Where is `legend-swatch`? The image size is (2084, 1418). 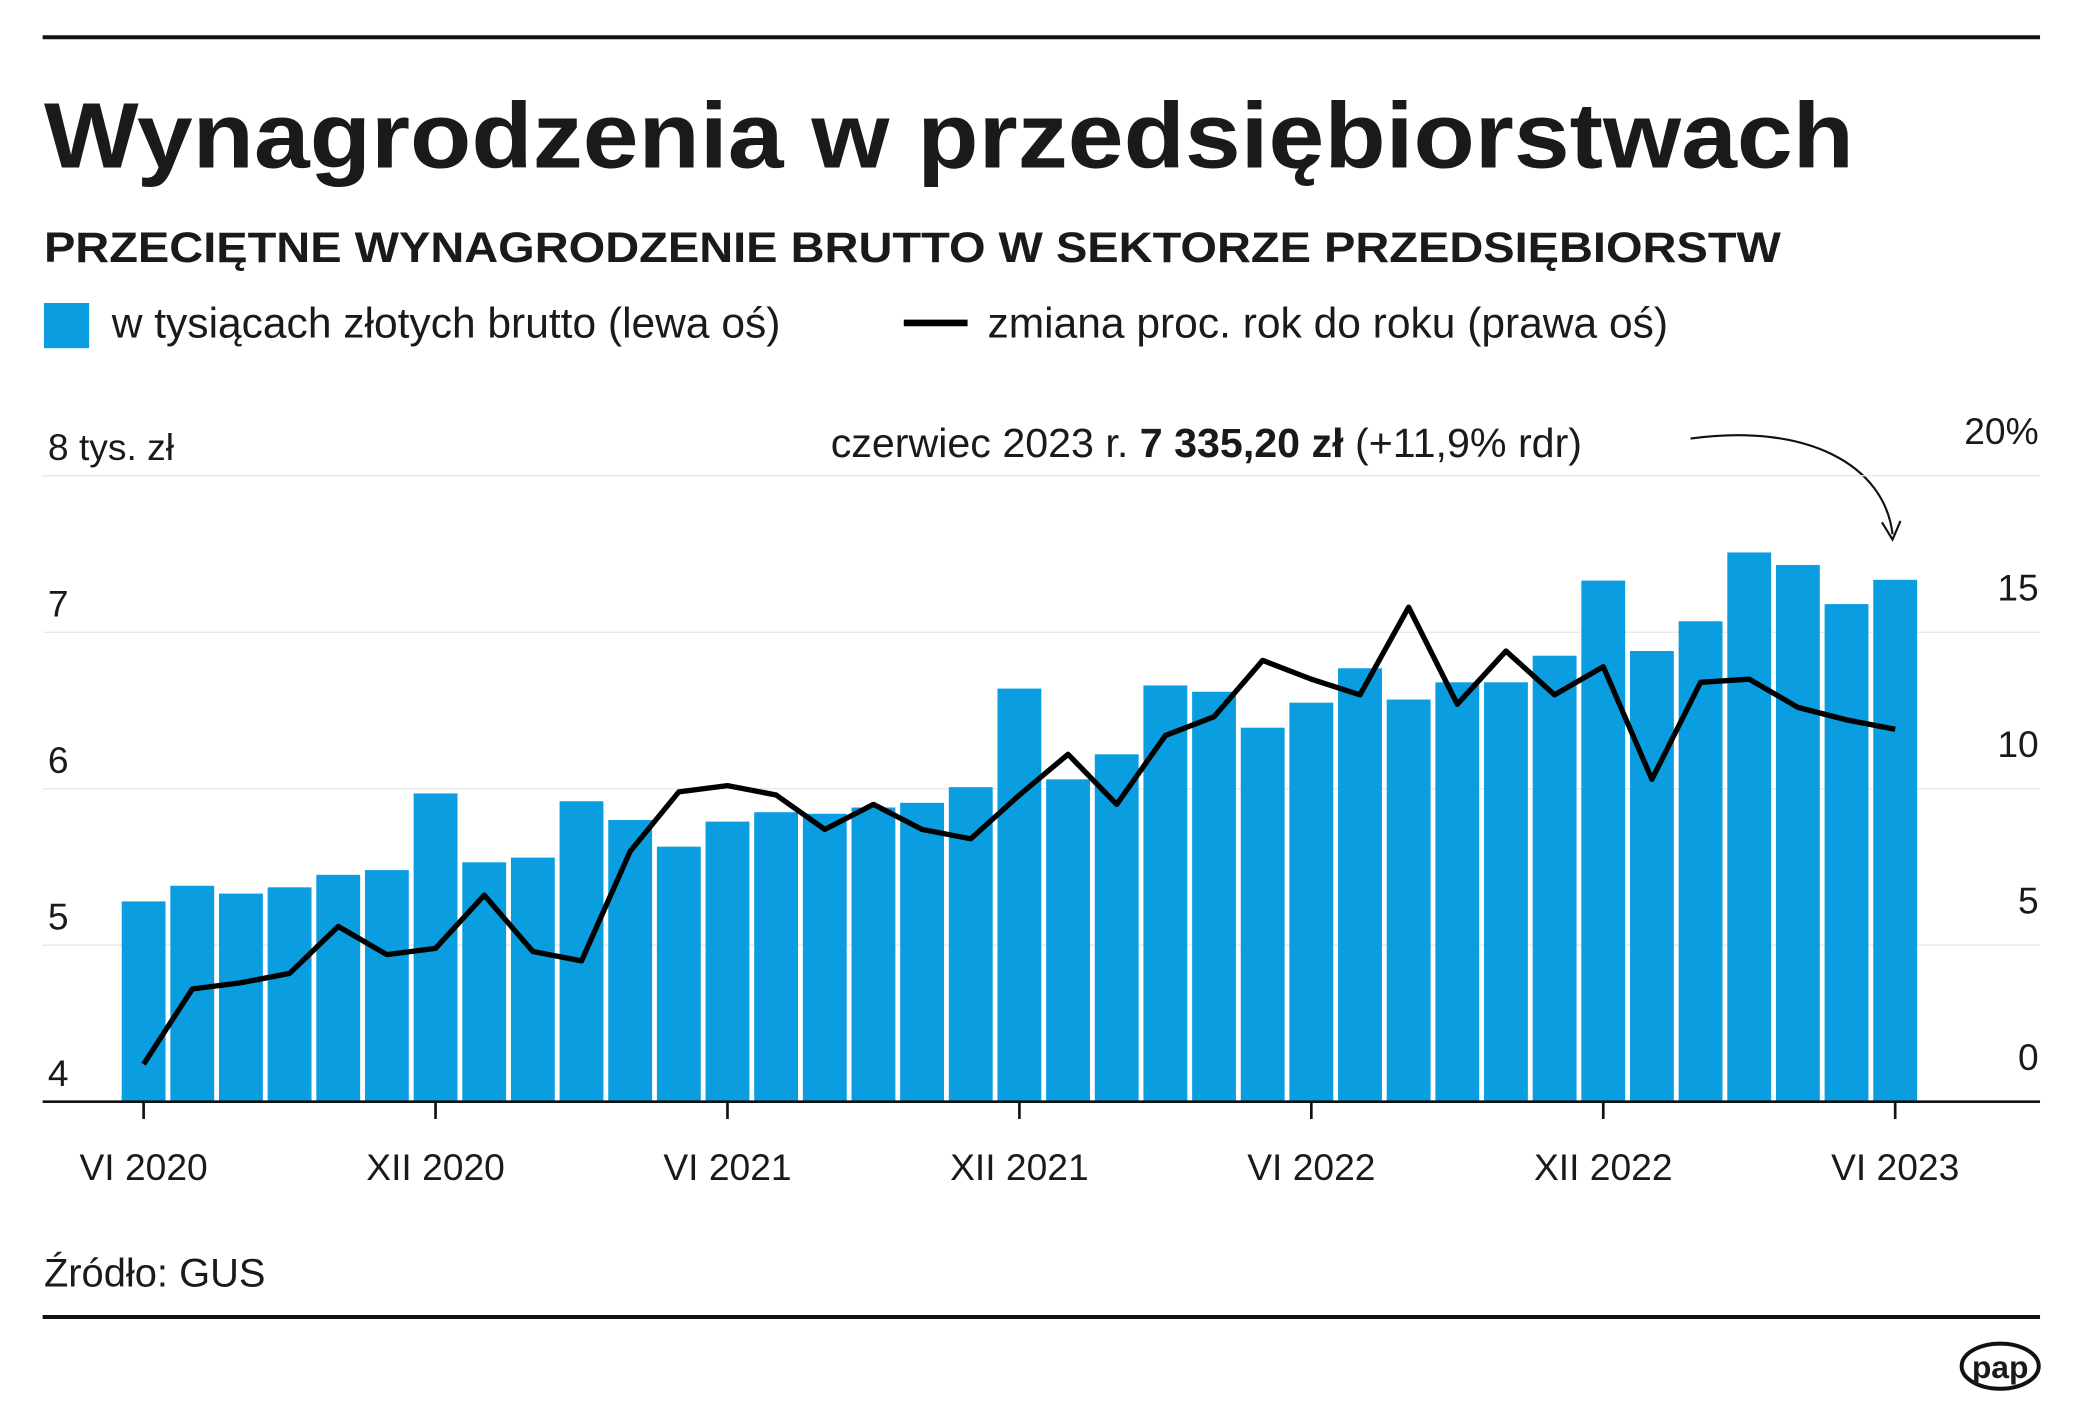
legend-swatch is located at coordinates (66, 326).